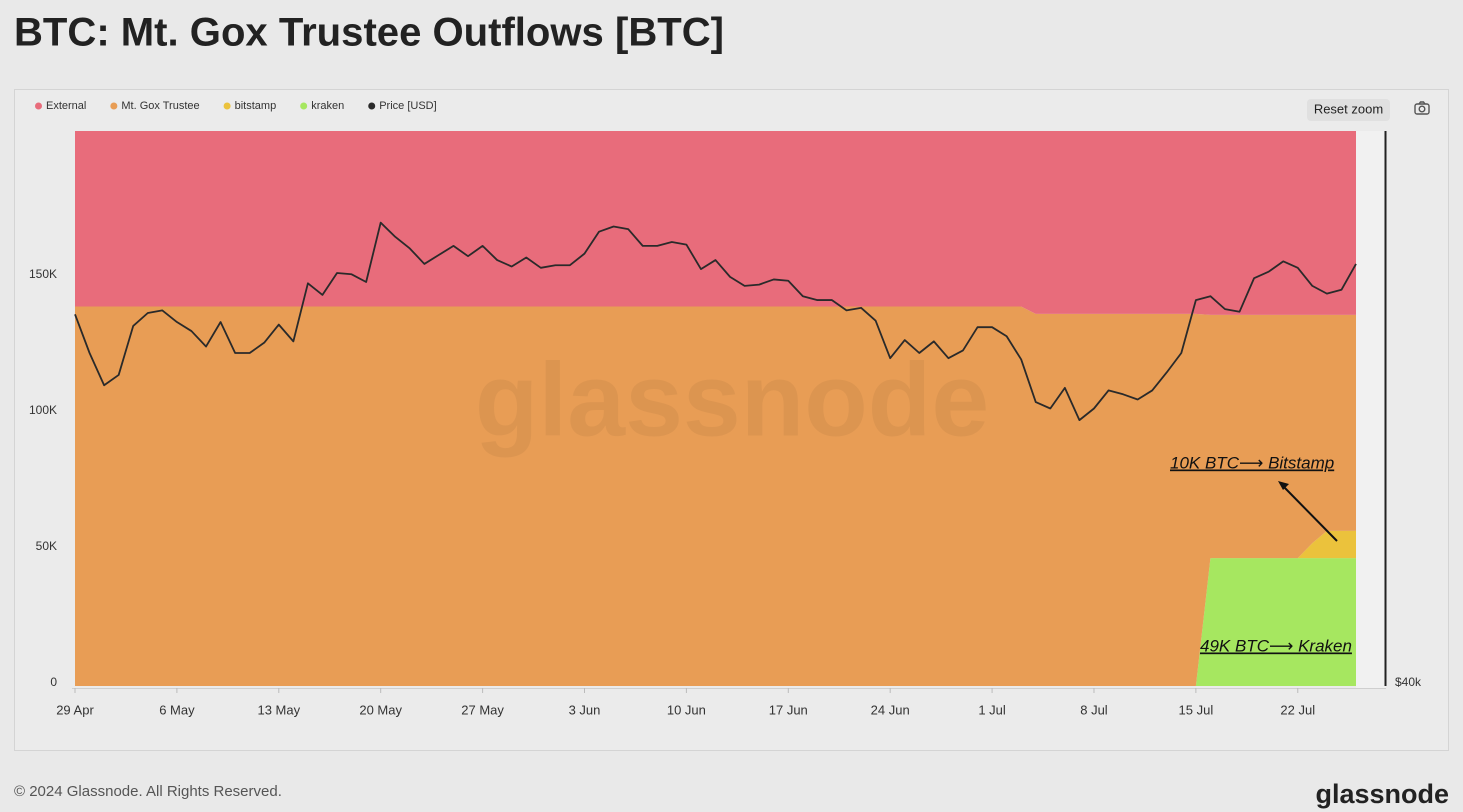  I want to click on y-tick-label: 50K, so click(46, 546).